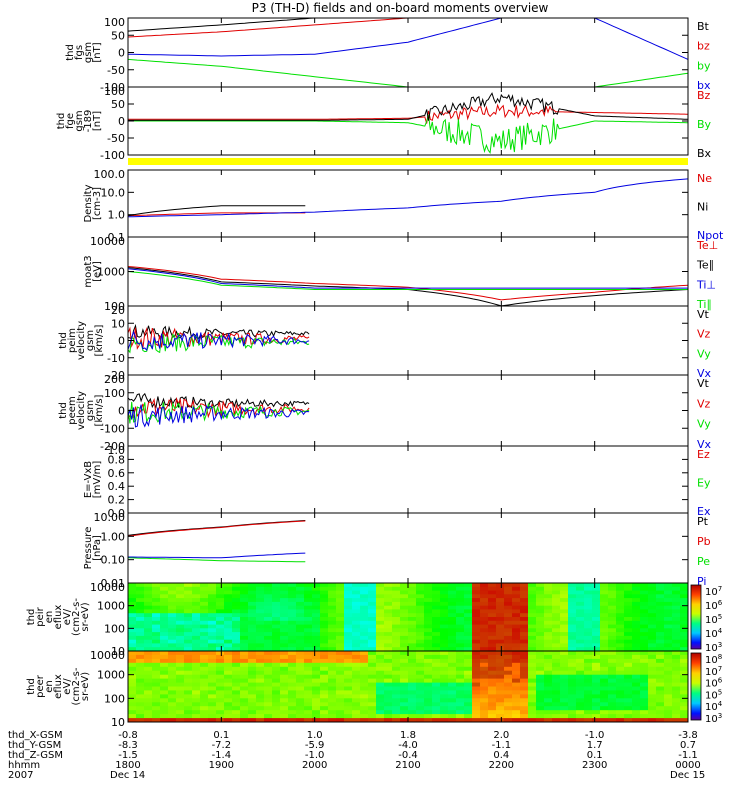  I want to click on footer-value: Dec 15, so click(687, 775).